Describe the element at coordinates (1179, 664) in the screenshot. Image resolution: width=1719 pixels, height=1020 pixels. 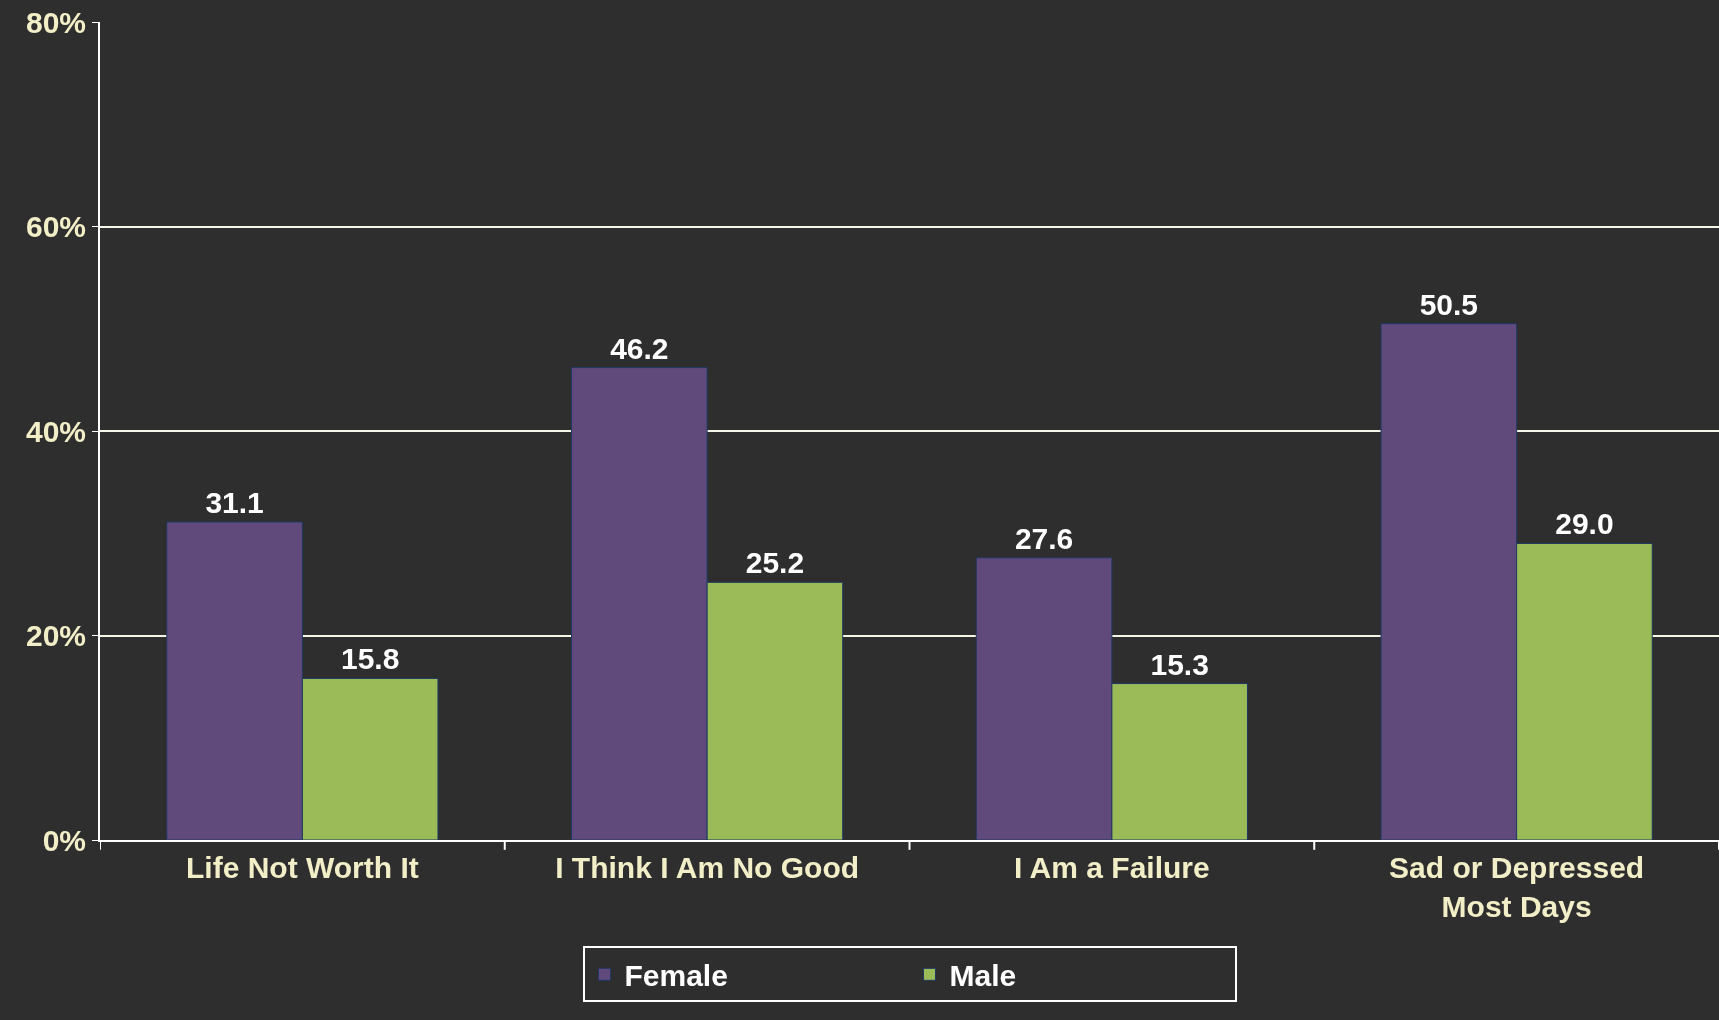
I see `data-label: 15.3` at that location.